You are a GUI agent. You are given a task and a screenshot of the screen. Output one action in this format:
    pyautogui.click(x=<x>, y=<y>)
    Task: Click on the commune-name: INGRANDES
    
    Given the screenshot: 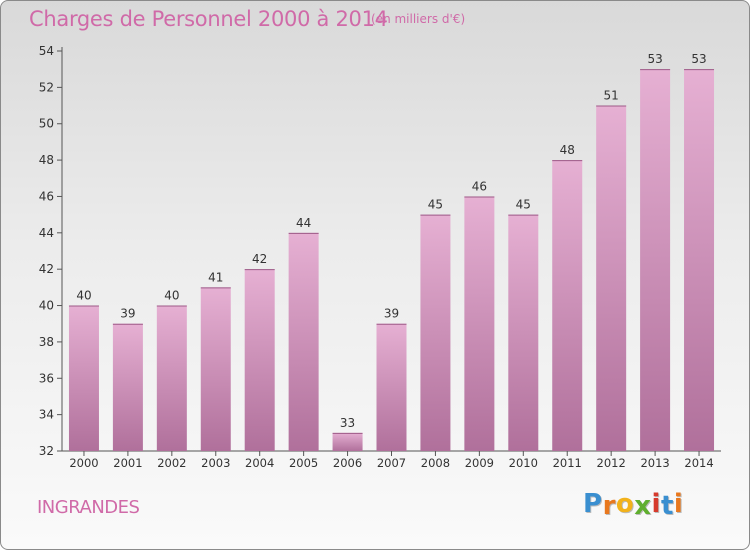 What is the action you would take?
    pyautogui.click(x=88, y=507)
    